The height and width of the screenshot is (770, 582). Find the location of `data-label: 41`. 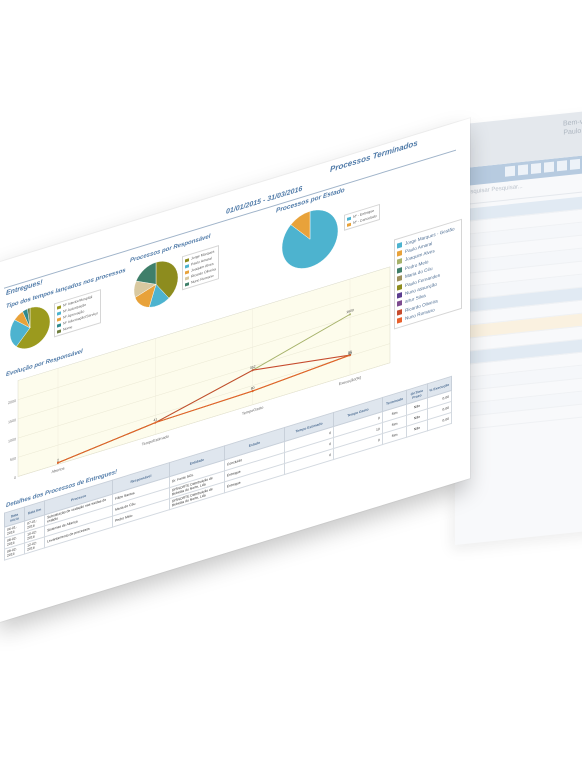

data-label: 41 is located at coordinates (155, 419).